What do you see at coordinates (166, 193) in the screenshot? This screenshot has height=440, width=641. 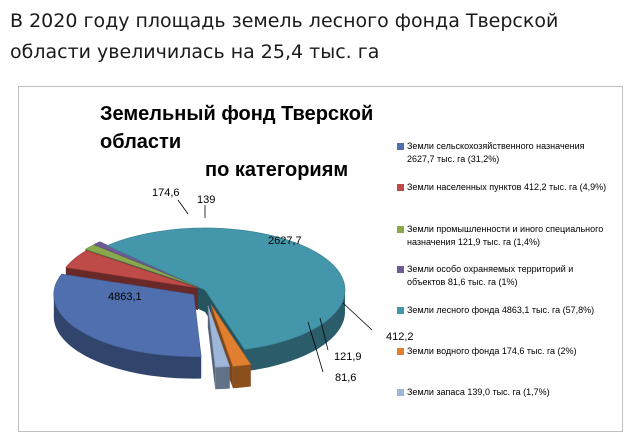 I see `data-label-water: 174,6` at bounding box center [166, 193].